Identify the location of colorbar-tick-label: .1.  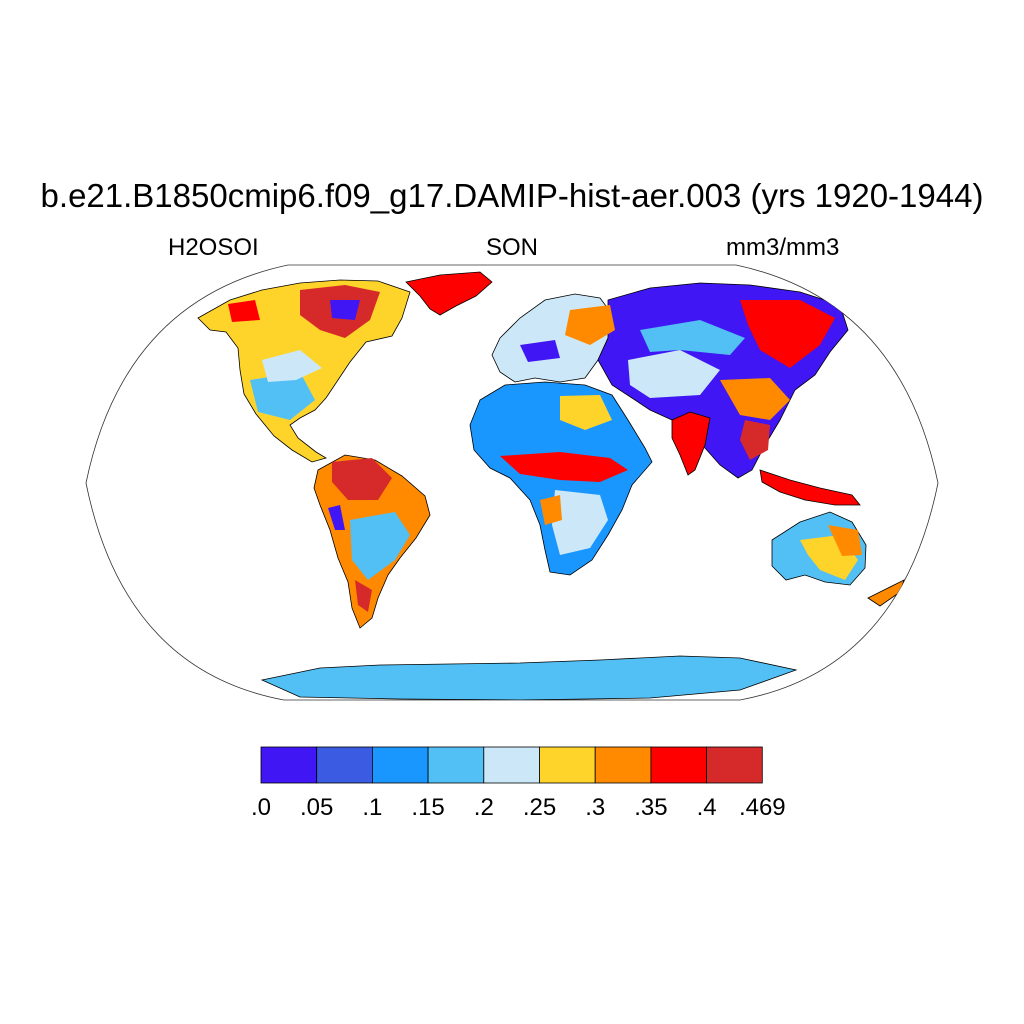
(372, 807).